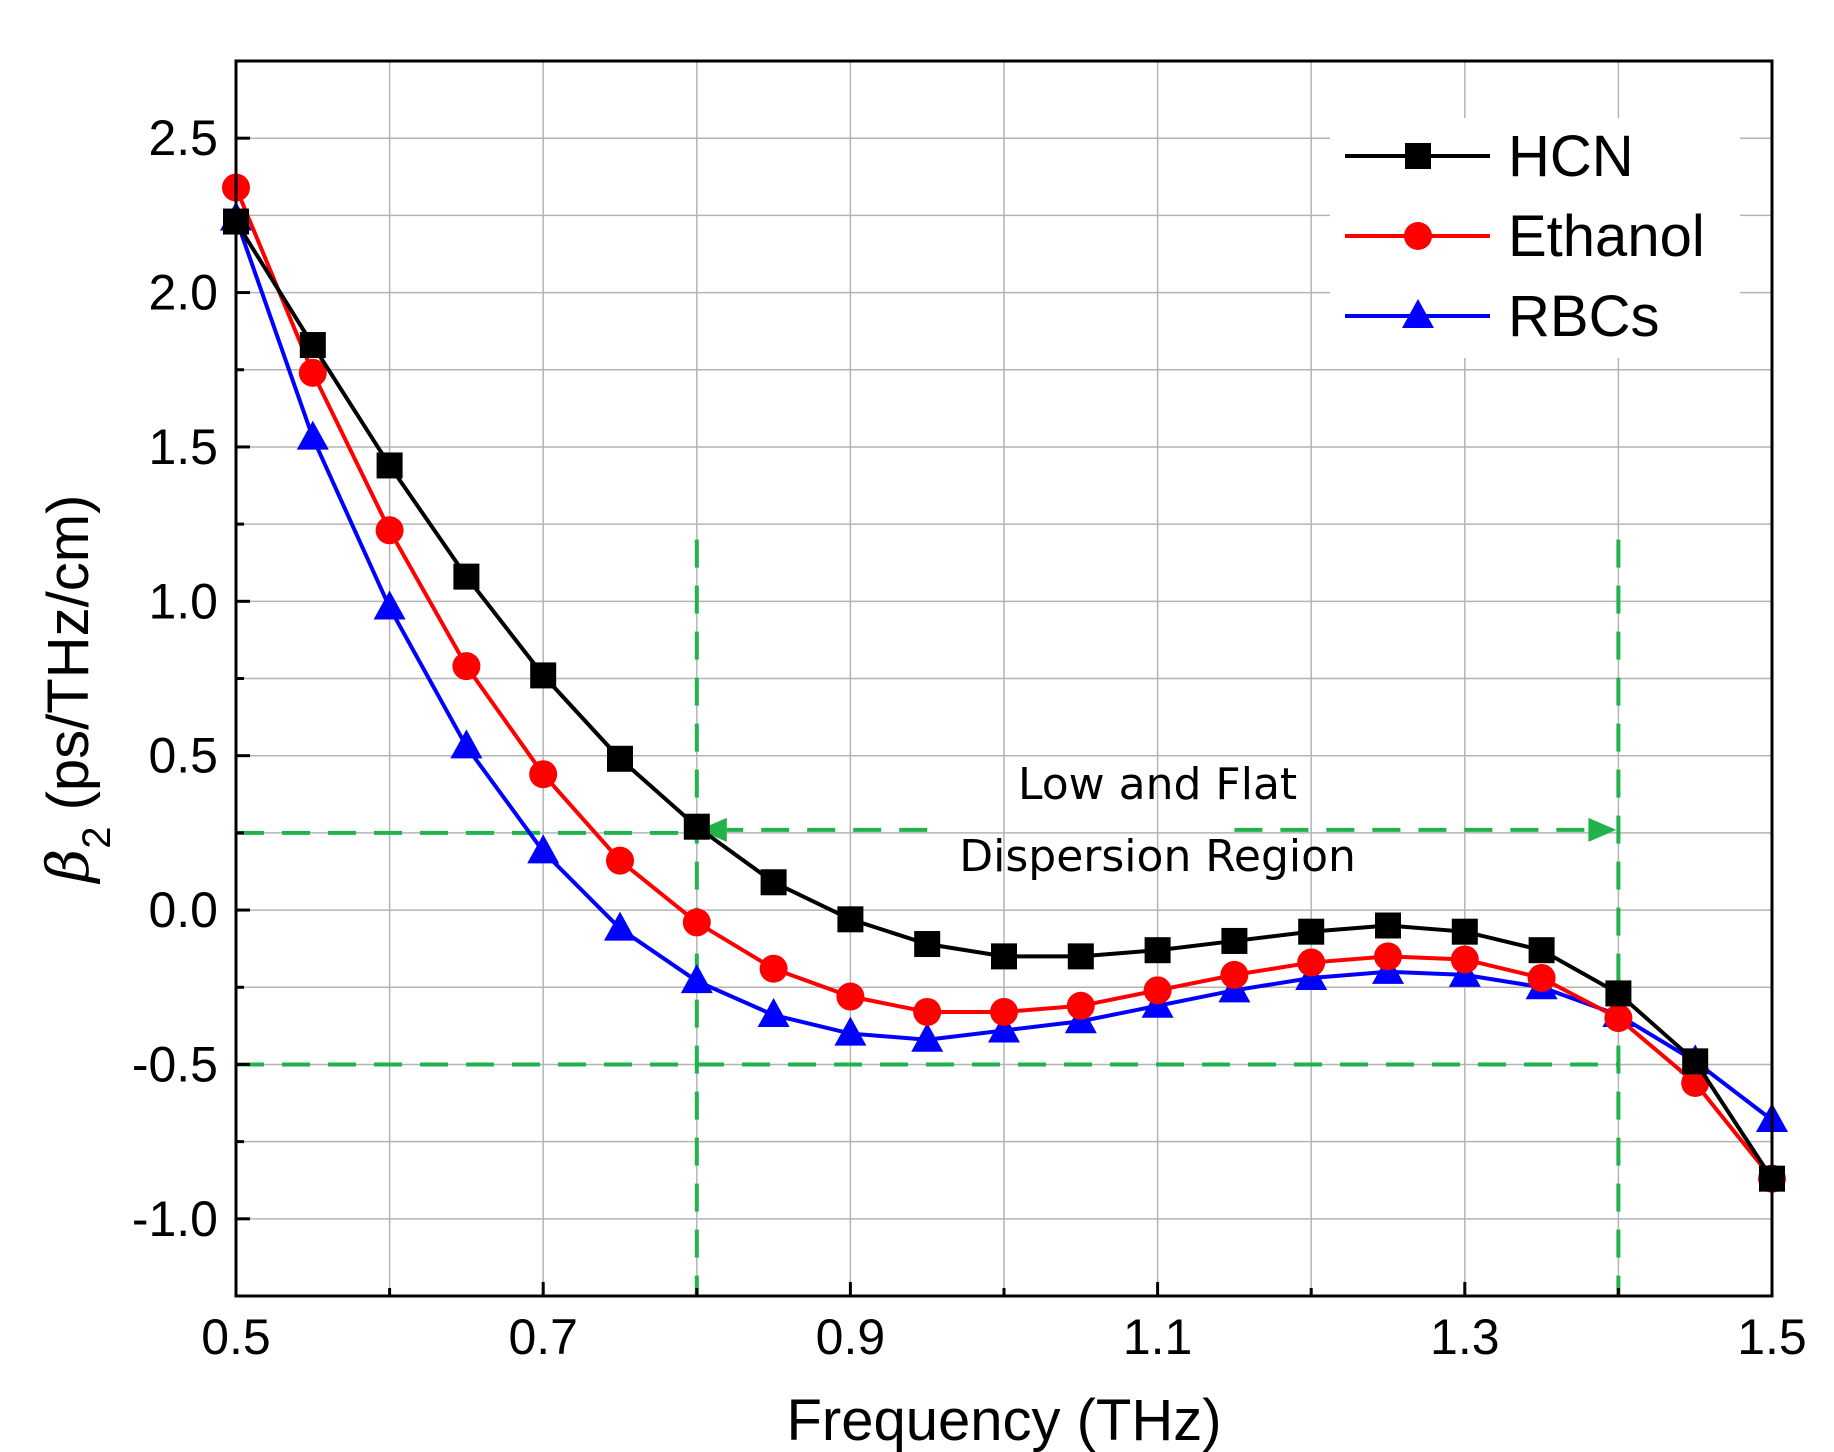 This screenshot has width=1834, height=1452. Describe the element at coordinates (851, 1337) in the screenshot. I see `x-tick-label: 0.9` at that location.